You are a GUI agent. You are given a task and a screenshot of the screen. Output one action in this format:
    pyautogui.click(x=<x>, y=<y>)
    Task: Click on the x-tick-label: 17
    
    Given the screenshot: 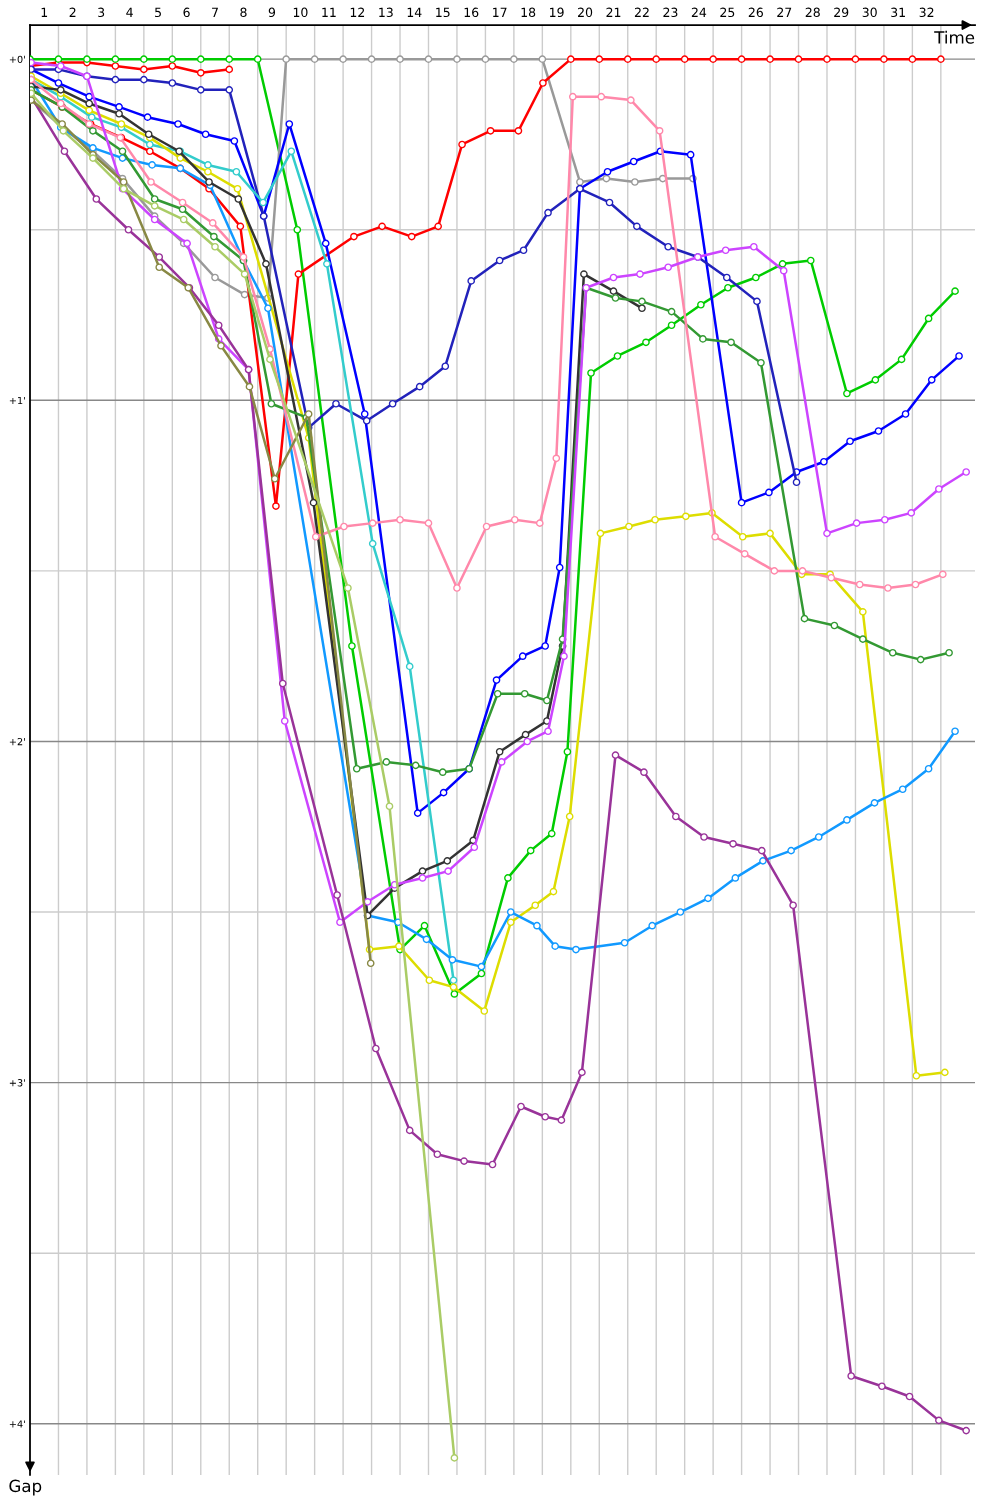 What is the action you would take?
    pyautogui.click(x=500, y=12)
    